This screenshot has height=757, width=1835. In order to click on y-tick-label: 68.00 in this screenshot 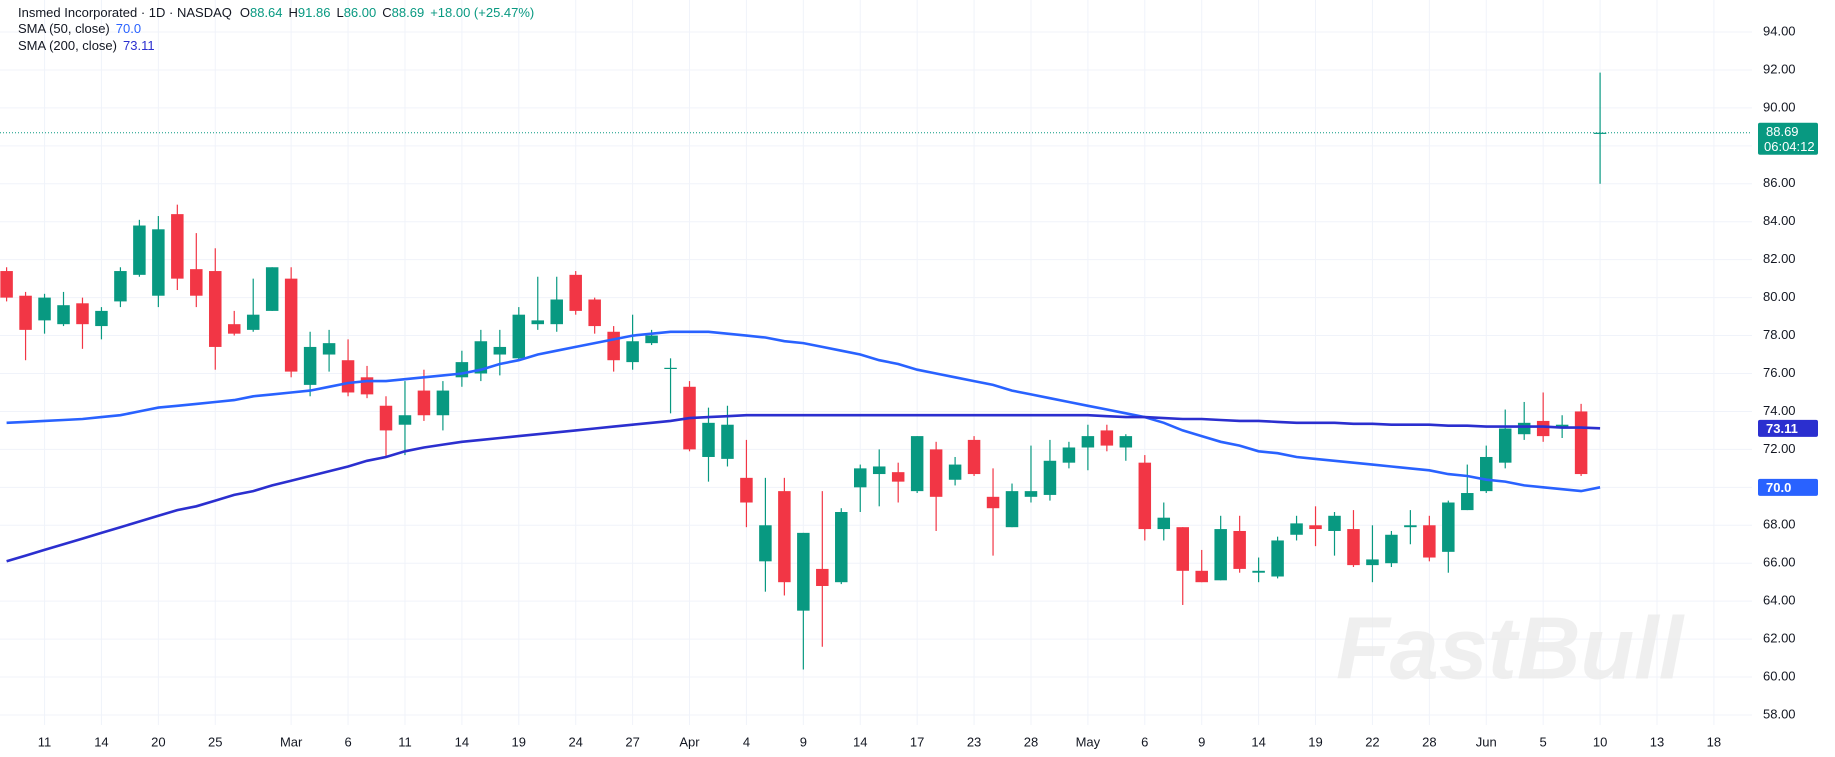, I will do `click(1779, 524)`.